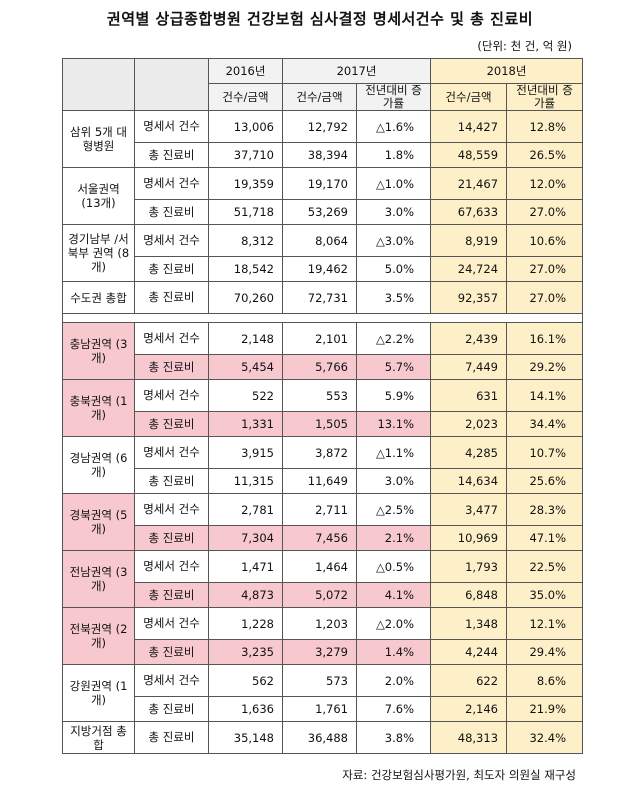  I want to click on change-2017-cell: △1.1%, so click(393, 452).